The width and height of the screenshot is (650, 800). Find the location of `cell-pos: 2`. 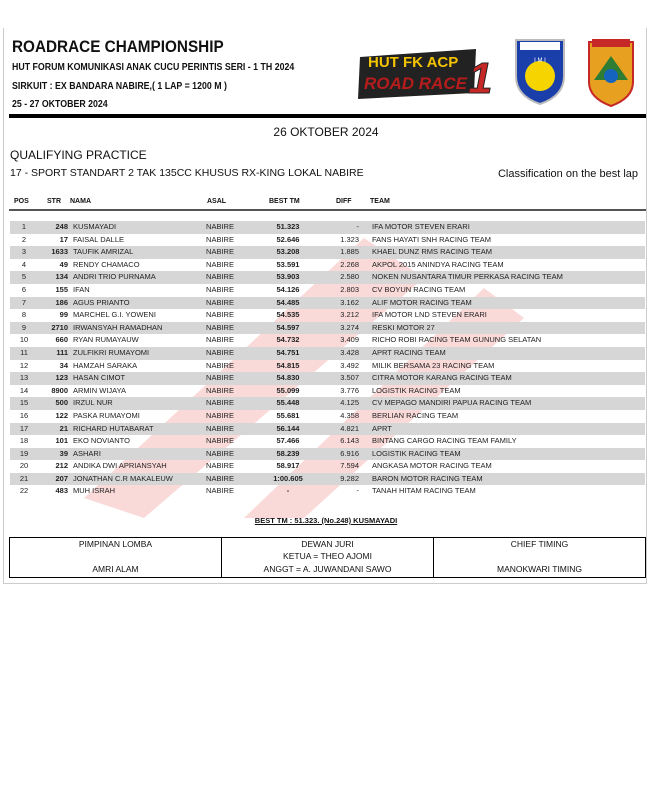

cell-pos: 2 is located at coordinates (24, 239).